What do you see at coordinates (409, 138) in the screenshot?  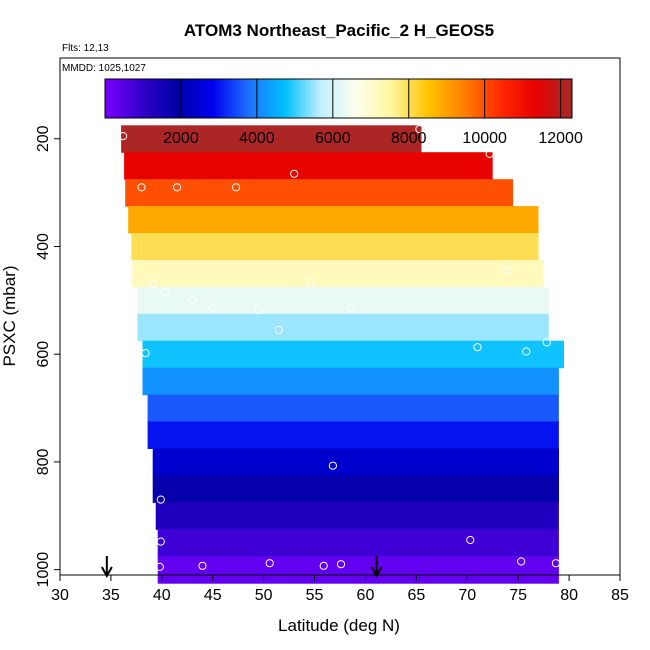 I see `colorbar-tick-label: 8000` at bounding box center [409, 138].